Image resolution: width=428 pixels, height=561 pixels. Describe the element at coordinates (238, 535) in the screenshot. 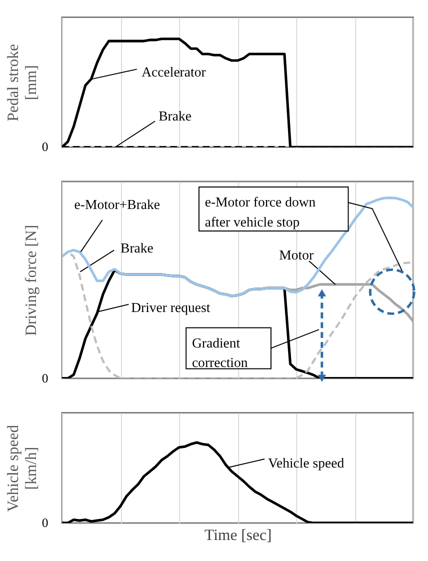

I see `x-axis-title: Time [sec]` at that location.